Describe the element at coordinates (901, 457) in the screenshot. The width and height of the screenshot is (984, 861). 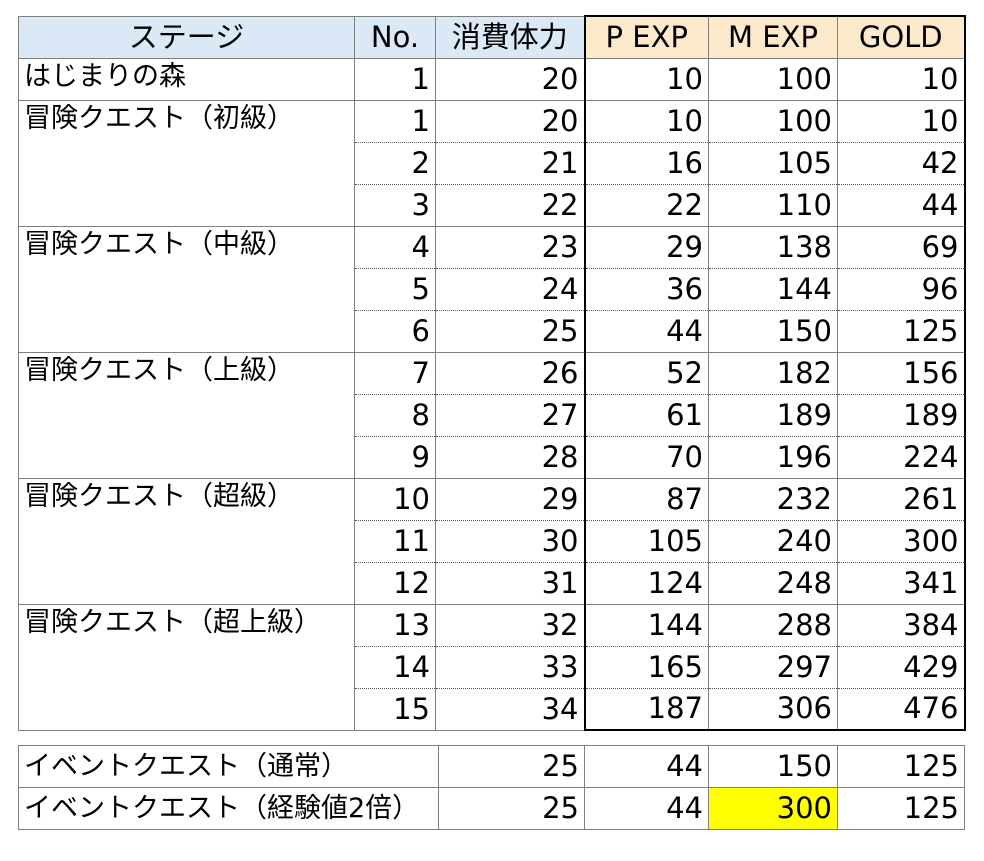
I see `gold-cell: 224` at that location.